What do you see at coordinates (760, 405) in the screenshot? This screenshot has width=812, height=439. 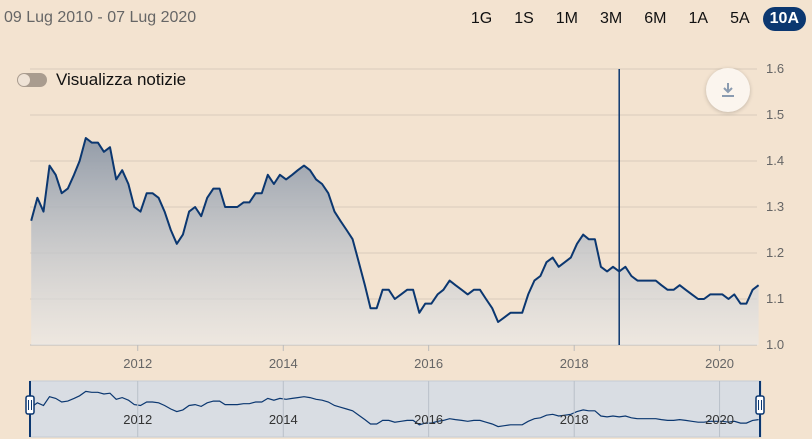 I see `navigator-right-handle` at bounding box center [760, 405].